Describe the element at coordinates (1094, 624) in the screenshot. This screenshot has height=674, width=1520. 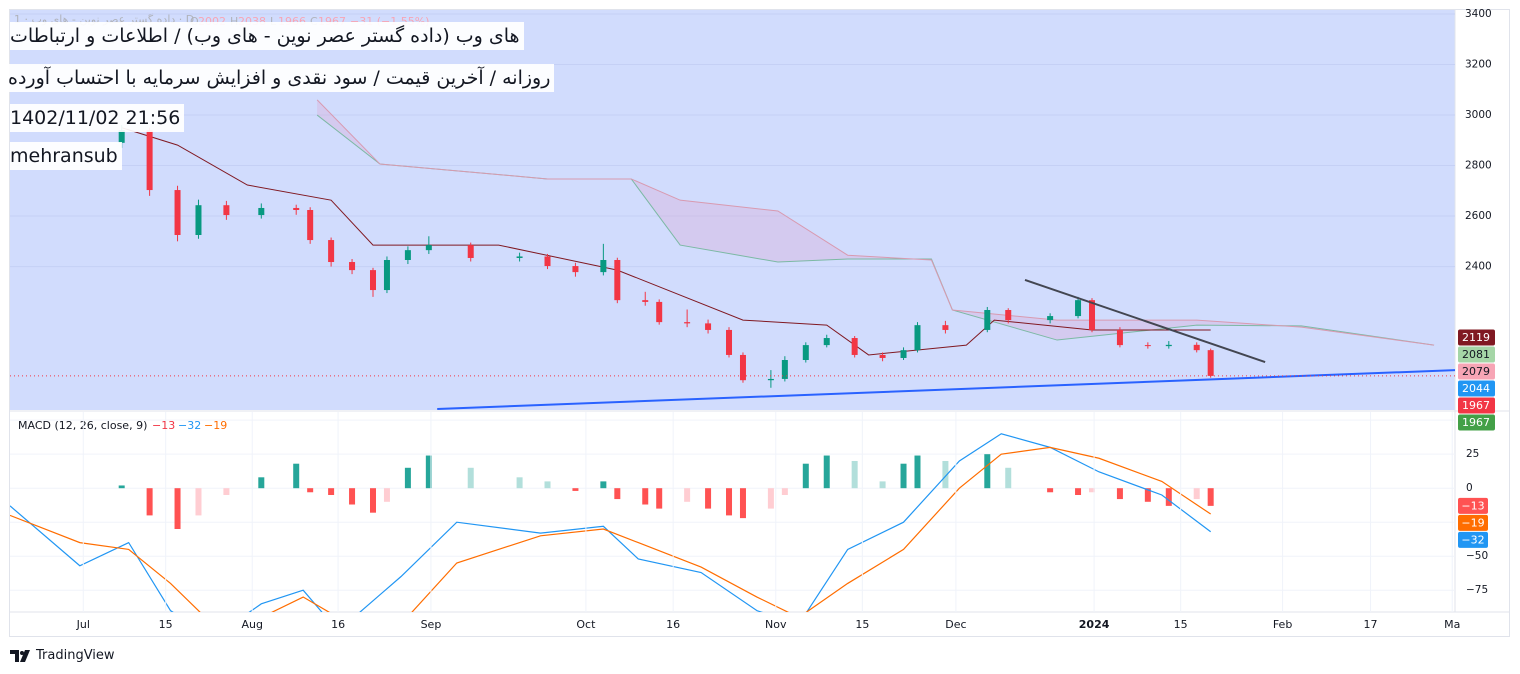
I see `x-tick-label: 2024` at that location.